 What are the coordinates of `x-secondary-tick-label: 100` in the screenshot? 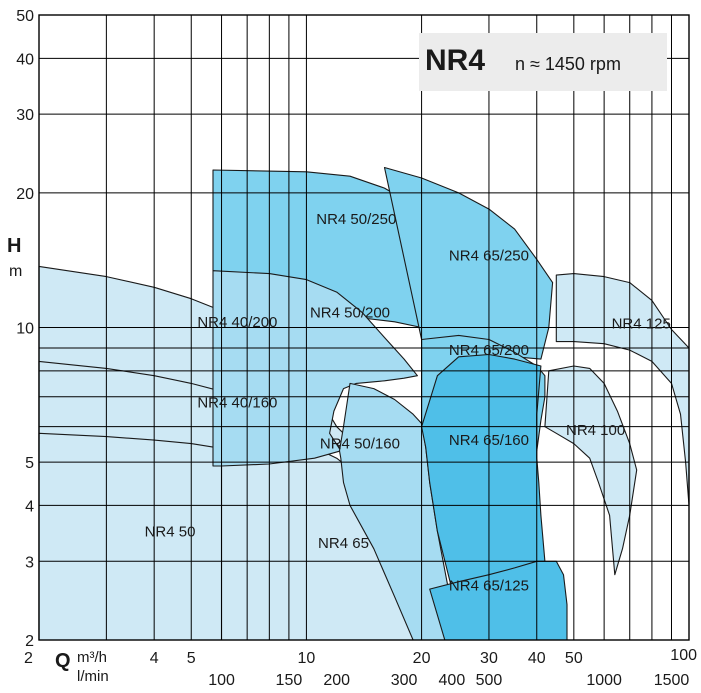 It's located at (221, 680).